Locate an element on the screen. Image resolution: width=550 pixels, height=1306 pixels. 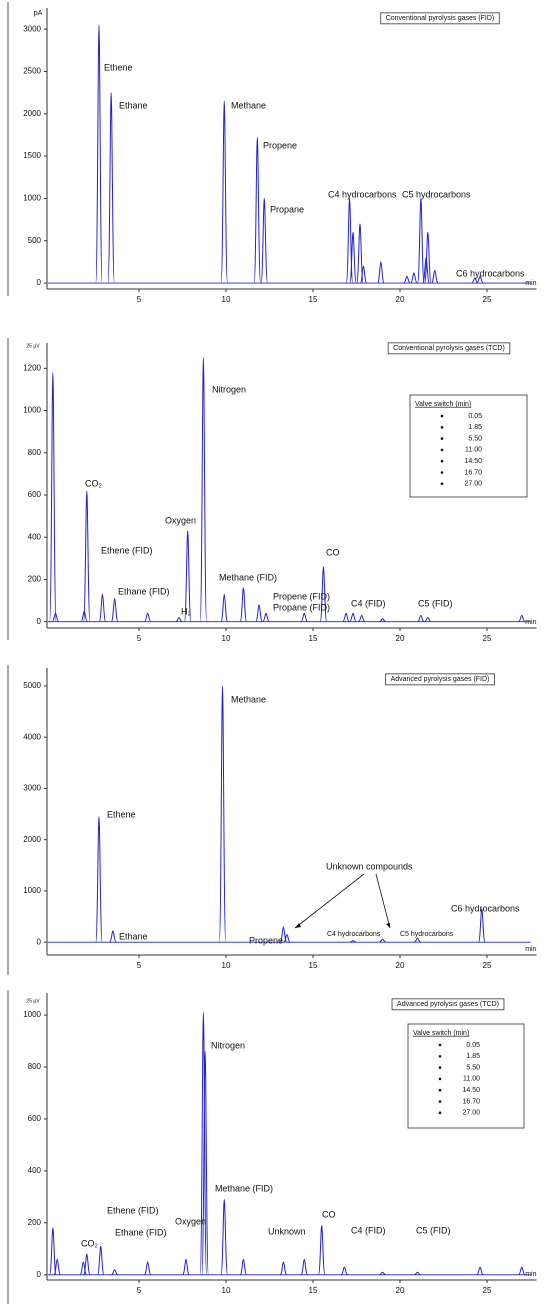
valve-item: 1.85 is located at coordinates (473, 1056).